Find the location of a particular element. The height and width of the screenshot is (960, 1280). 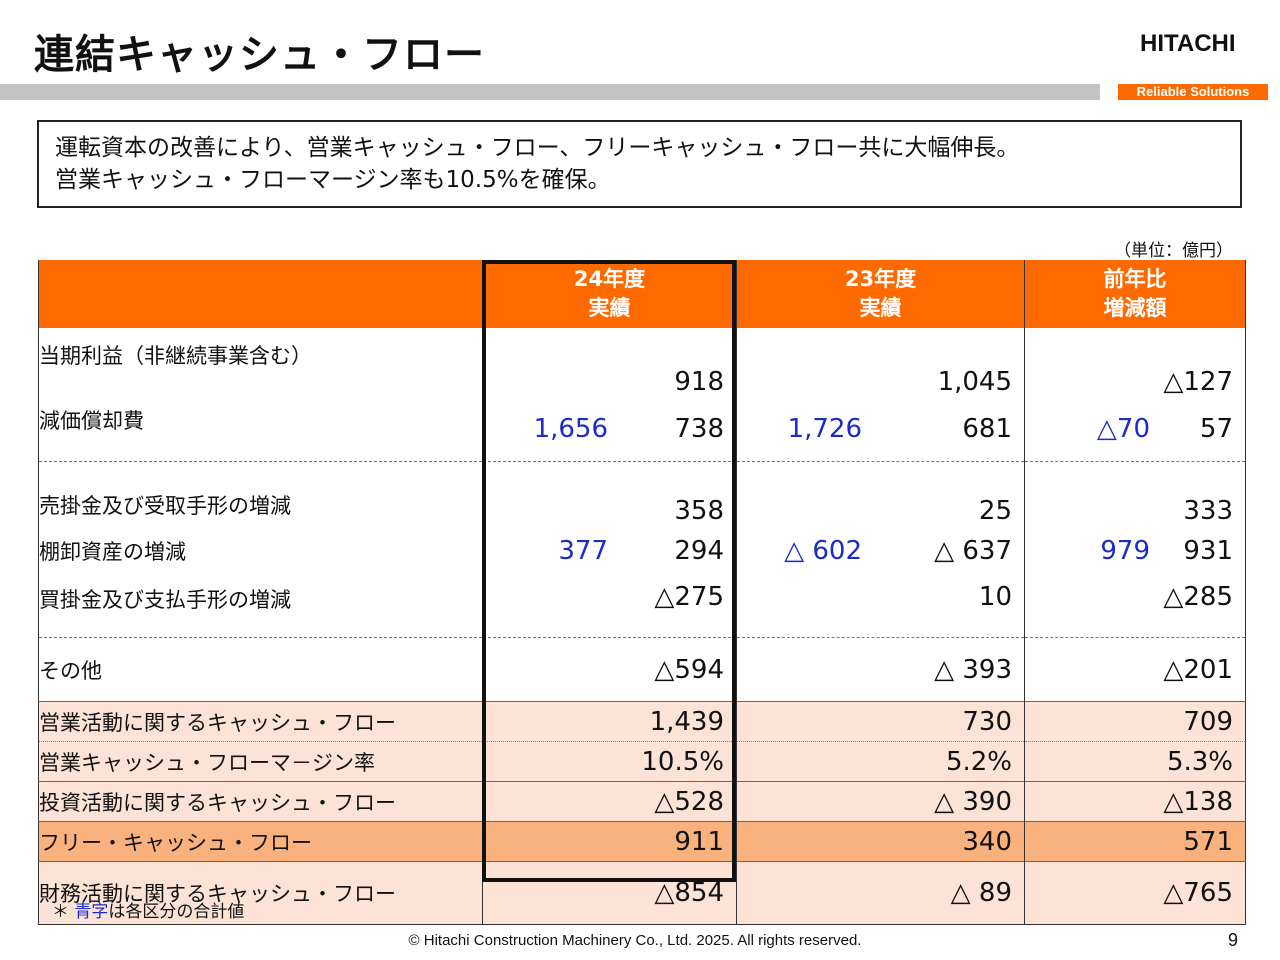

value: 25 is located at coordinates (995, 511).